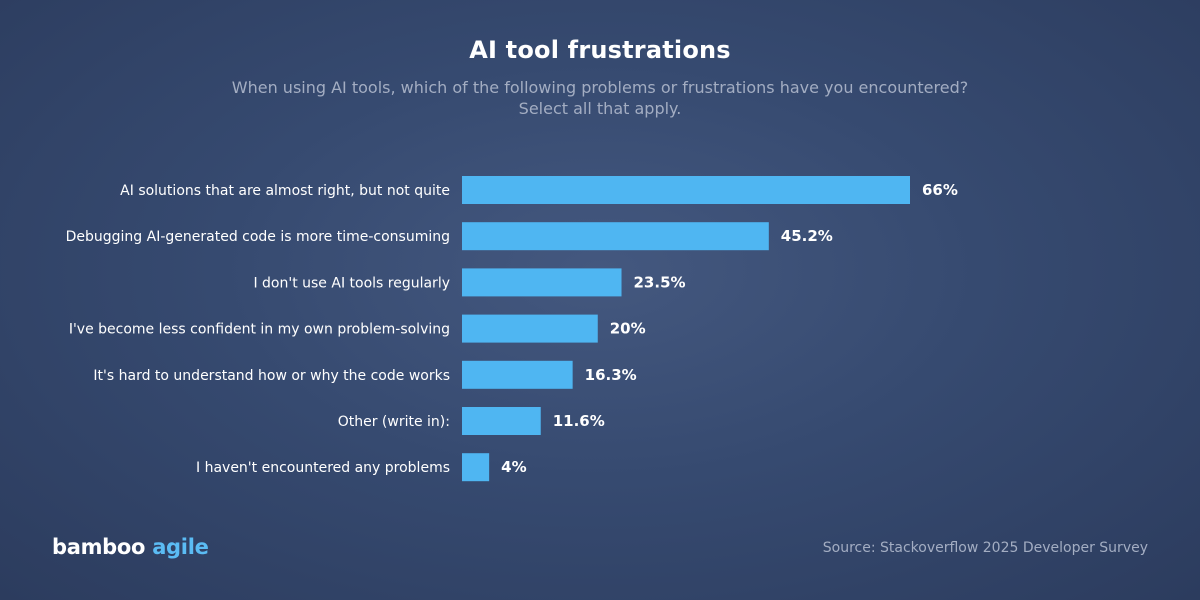 The width and height of the screenshot is (1200, 600). I want to click on category-label: I haven't encountered any problems, so click(323, 468).